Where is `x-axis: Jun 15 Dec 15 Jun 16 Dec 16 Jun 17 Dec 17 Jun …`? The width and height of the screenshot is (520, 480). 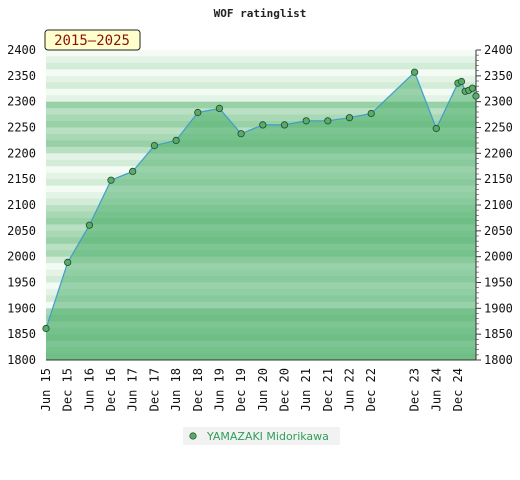
x-axis: Jun 15 Dec 15 Jun 16 Dec 16 Jun 17 Dec 17 Jun … is located at coordinates (252, 389).